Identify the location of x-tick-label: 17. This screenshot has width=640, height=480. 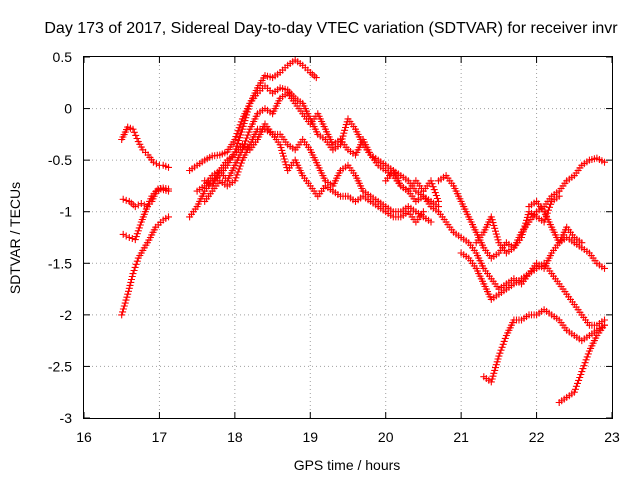
(160, 437).